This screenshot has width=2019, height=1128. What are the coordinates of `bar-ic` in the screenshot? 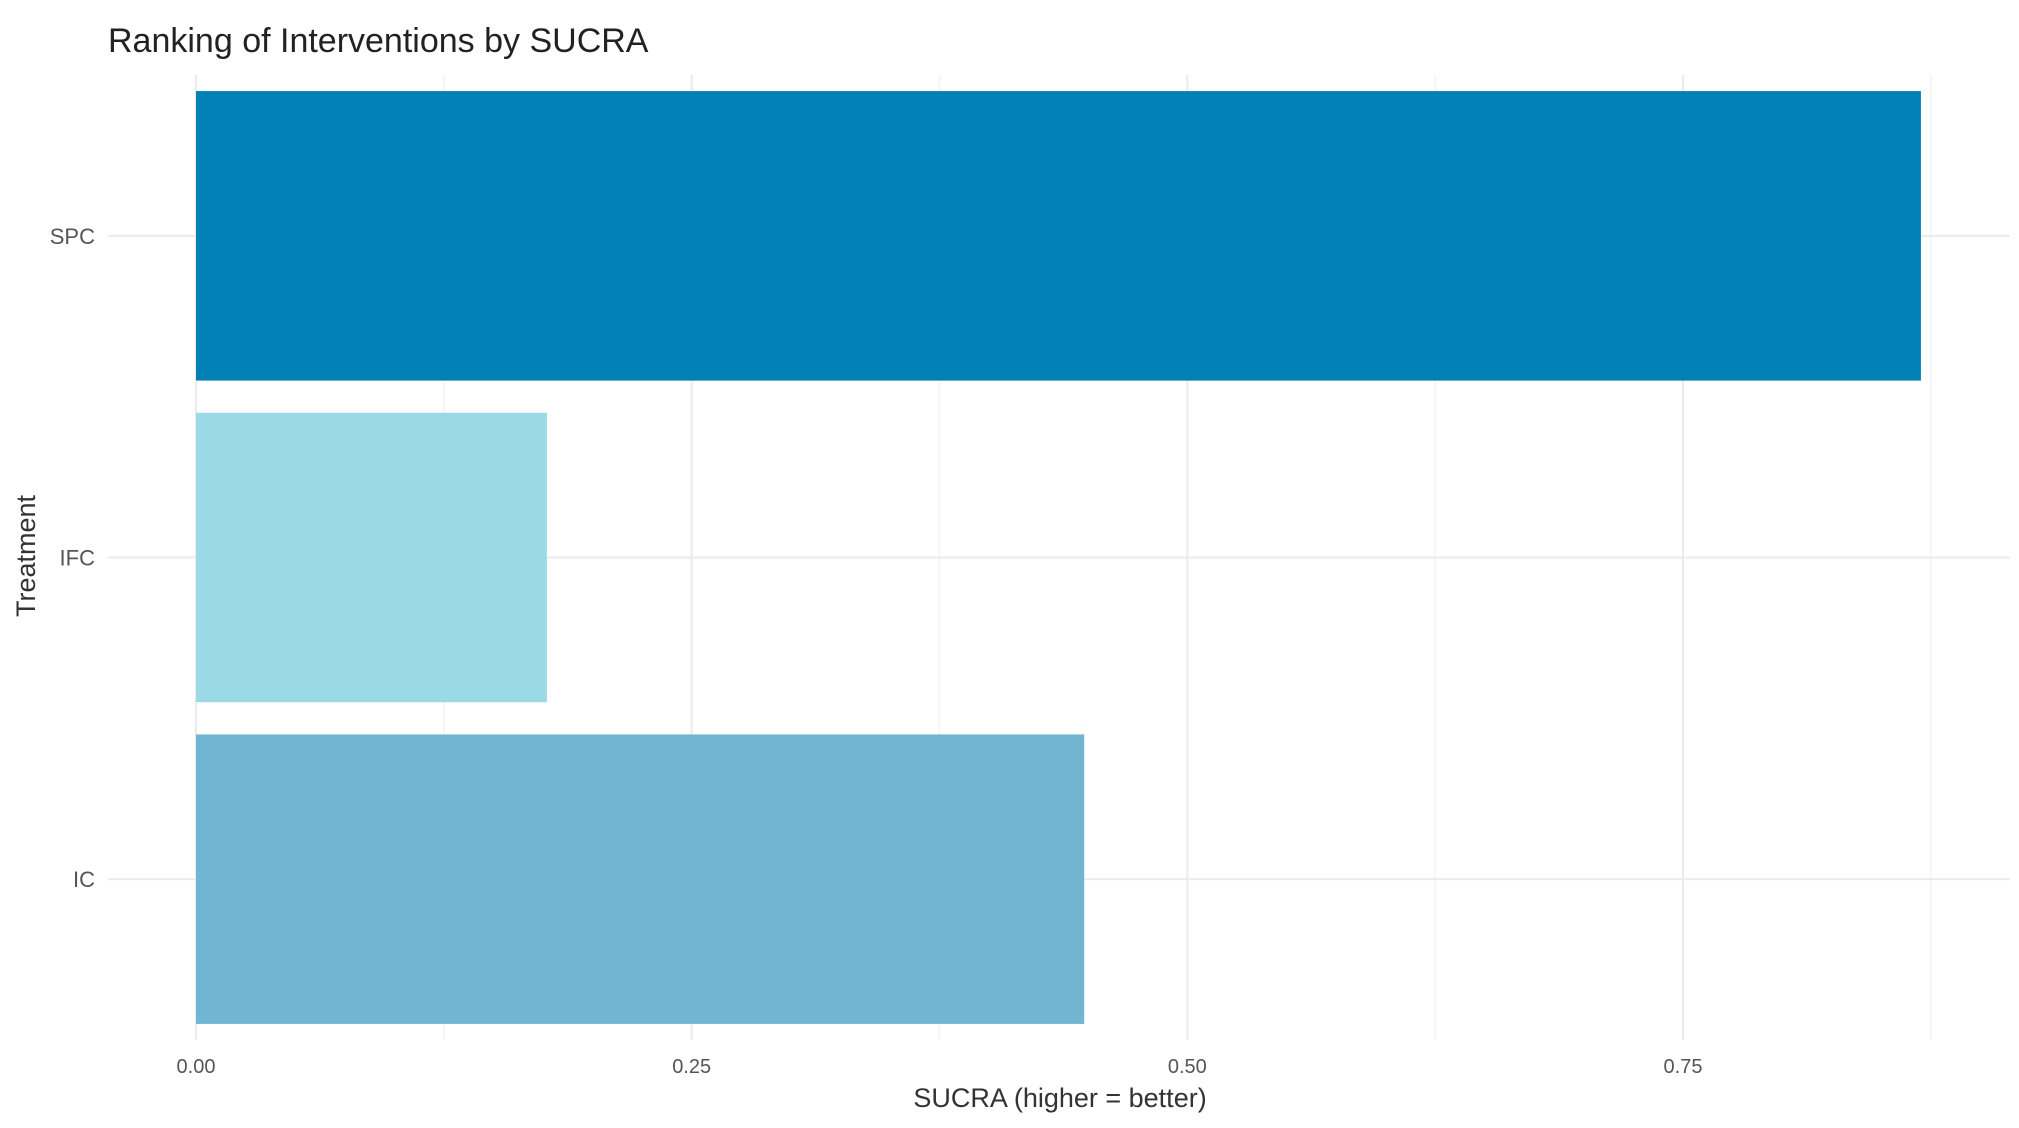 It's located at (640, 879).